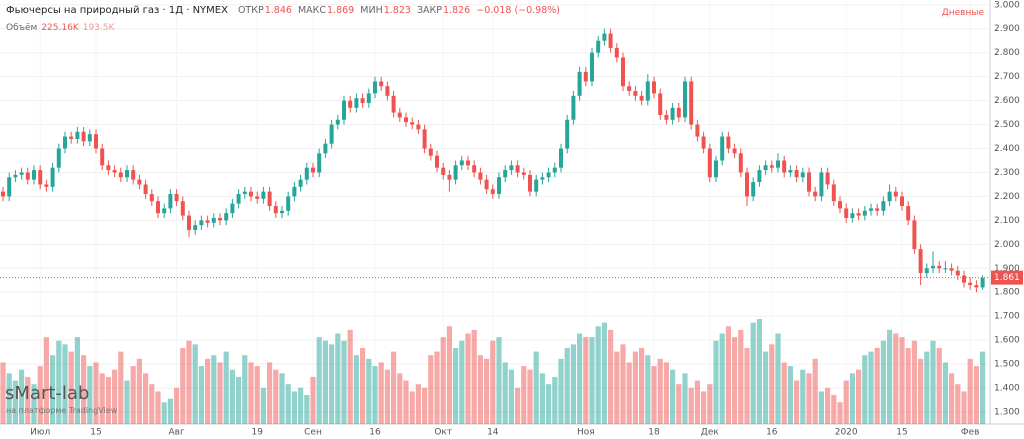 The image size is (1024, 439). Describe the element at coordinates (60, 28) in the screenshot. I see `volume-value: 225.16K` at that location.